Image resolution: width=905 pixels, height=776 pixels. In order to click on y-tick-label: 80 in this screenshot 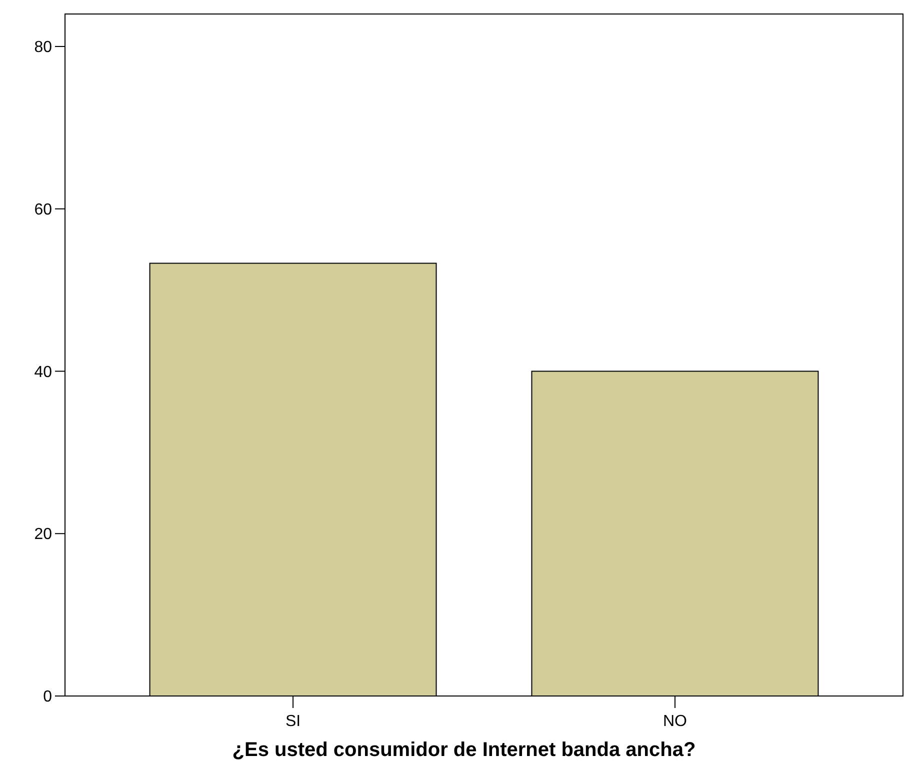, I will do `click(43, 47)`.